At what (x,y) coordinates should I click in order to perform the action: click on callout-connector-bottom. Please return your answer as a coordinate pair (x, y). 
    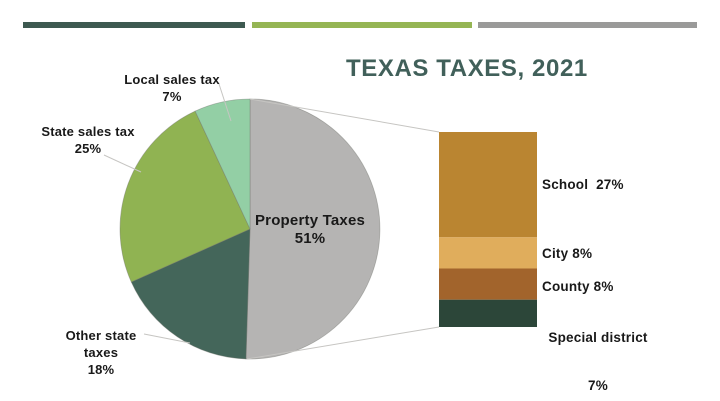
    Looking at the image, I should click on (343, 343).